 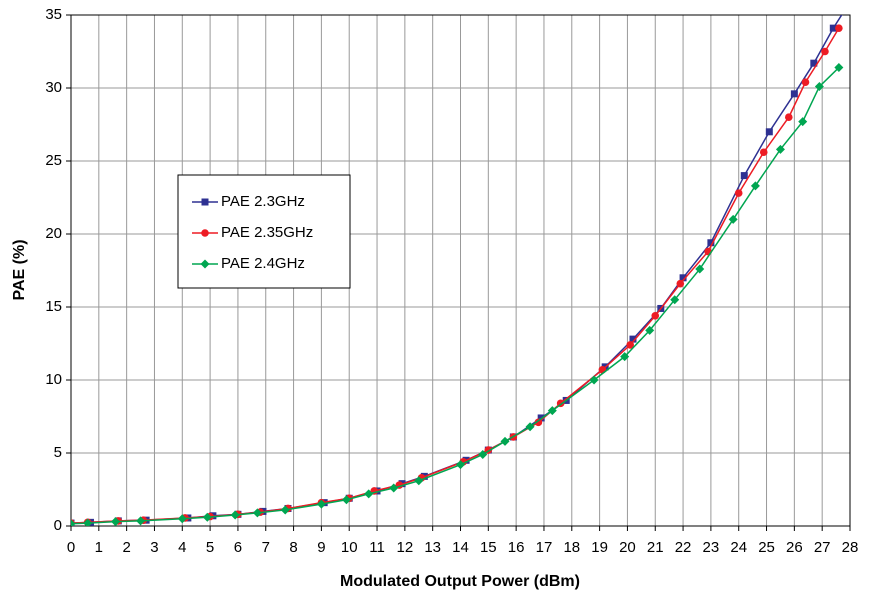 What do you see at coordinates (293, 547) in the screenshot?
I see `x-tick-label: 8` at bounding box center [293, 547].